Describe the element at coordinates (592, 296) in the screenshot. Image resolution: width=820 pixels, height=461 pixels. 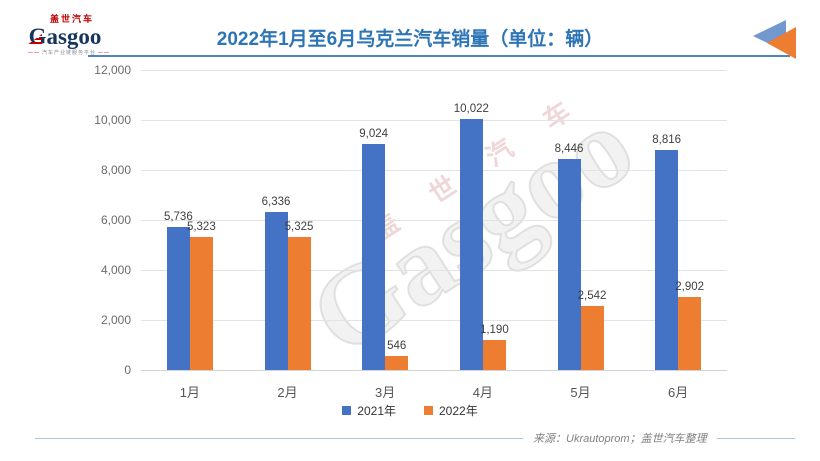
I see `data-label-2022年-5月: 2,542` at that location.